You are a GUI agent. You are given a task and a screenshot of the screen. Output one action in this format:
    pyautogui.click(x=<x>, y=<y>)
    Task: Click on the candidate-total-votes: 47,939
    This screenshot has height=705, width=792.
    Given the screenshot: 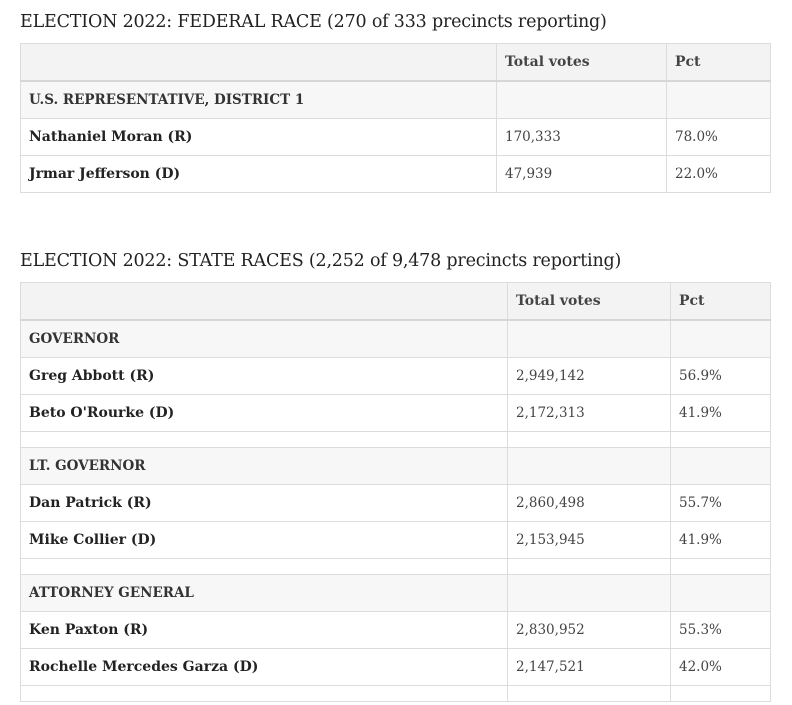 What is the action you would take?
    pyautogui.click(x=581, y=173)
    